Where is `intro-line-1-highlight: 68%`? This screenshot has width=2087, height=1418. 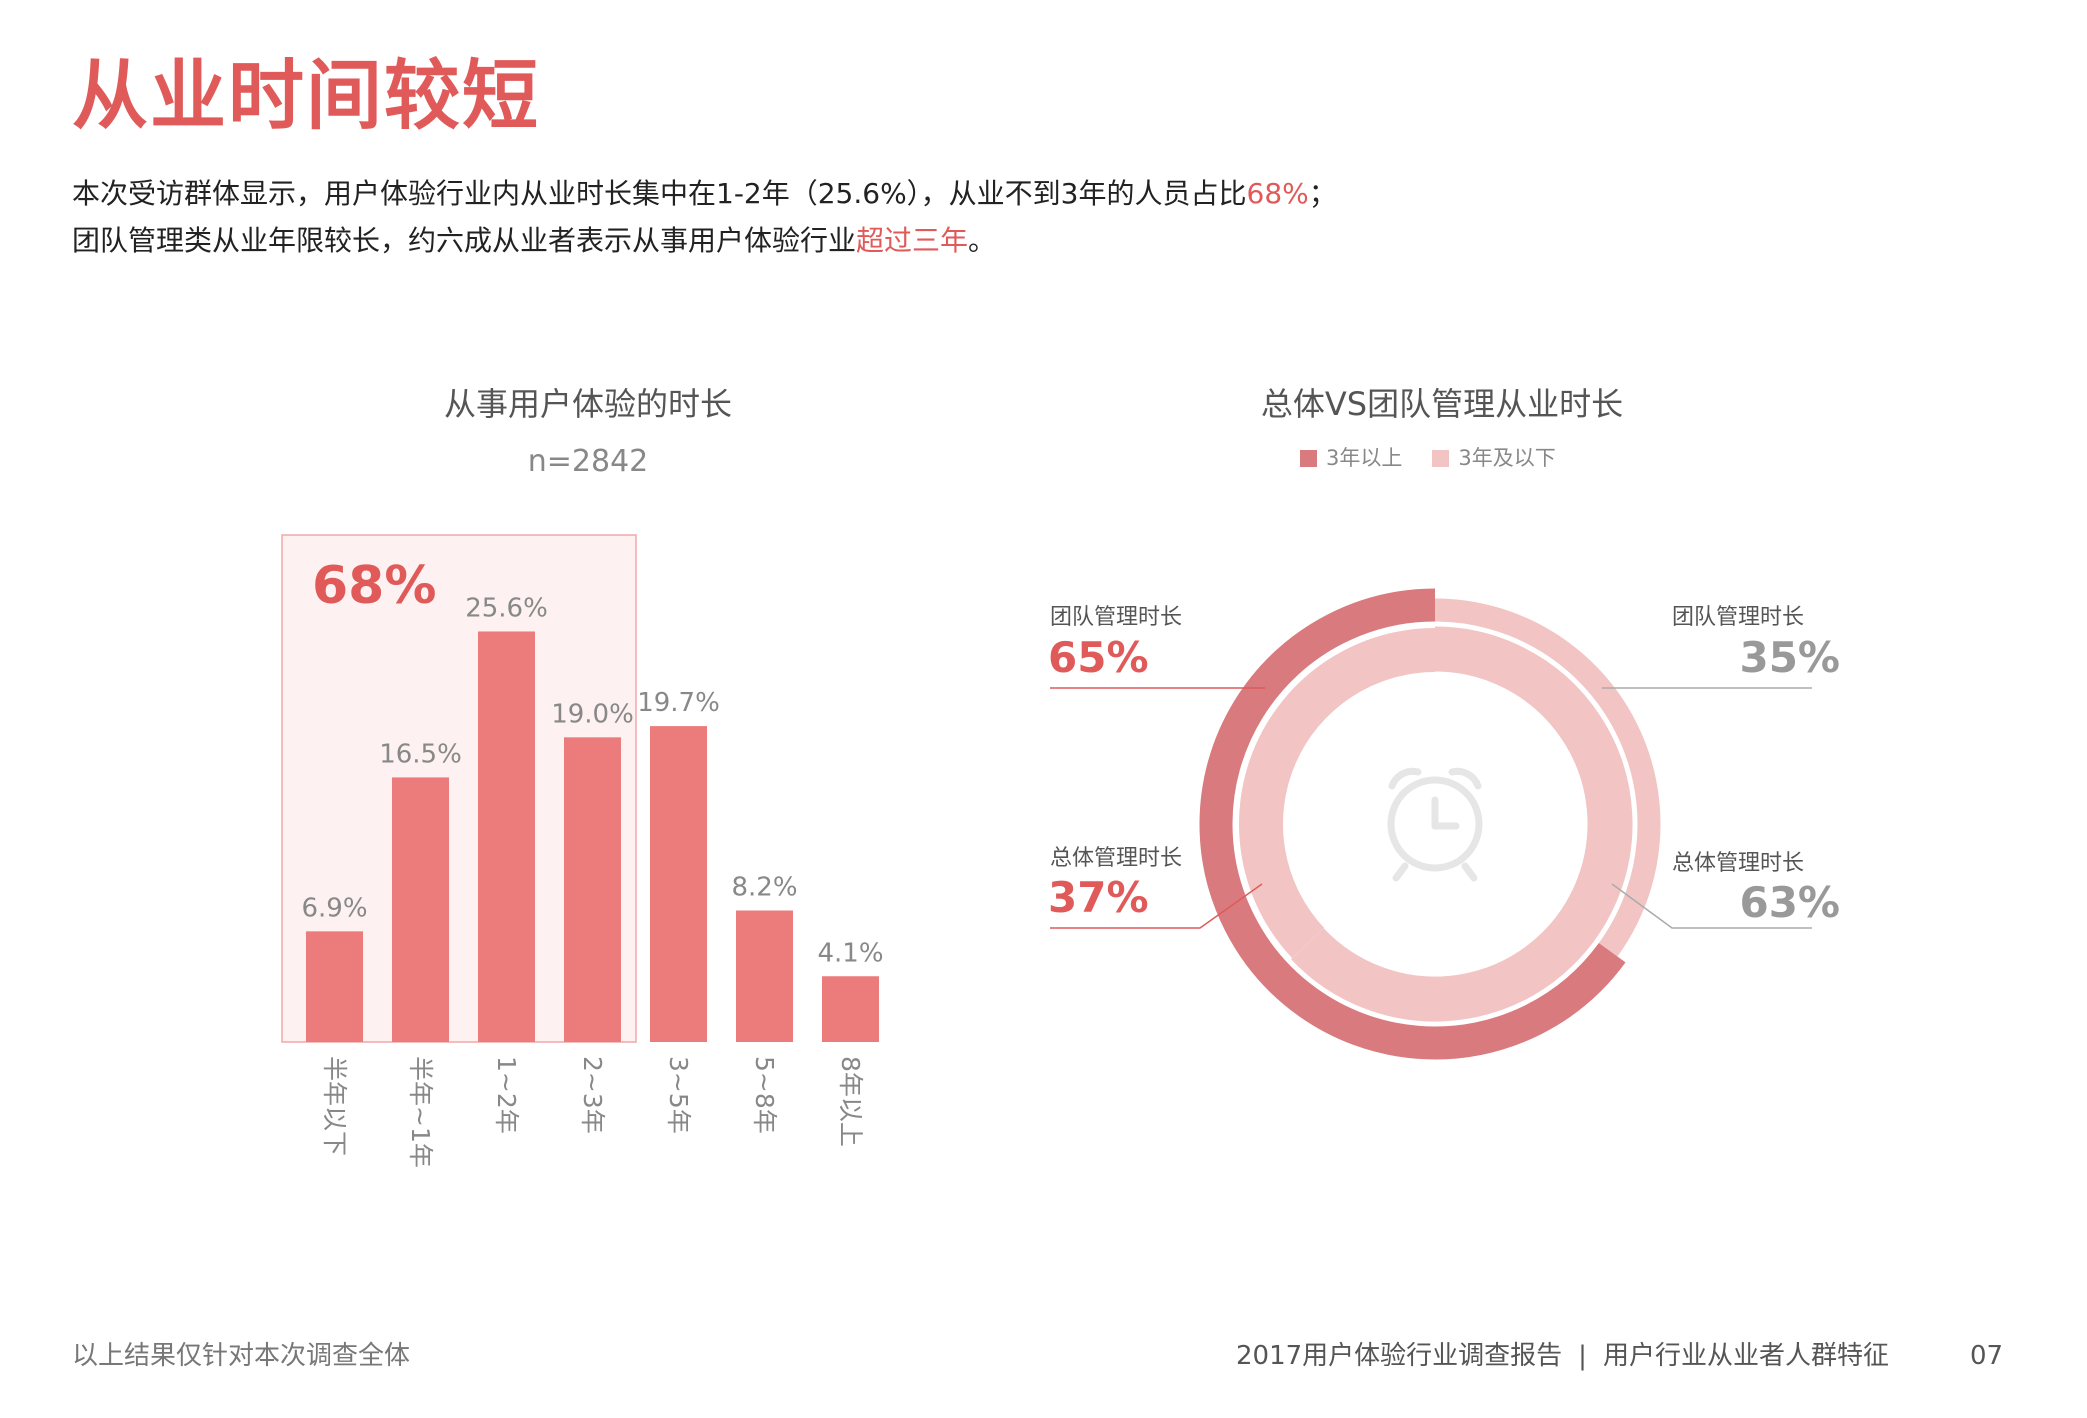
intro-line-1-highlight: 68% is located at coordinates (1277, 193).